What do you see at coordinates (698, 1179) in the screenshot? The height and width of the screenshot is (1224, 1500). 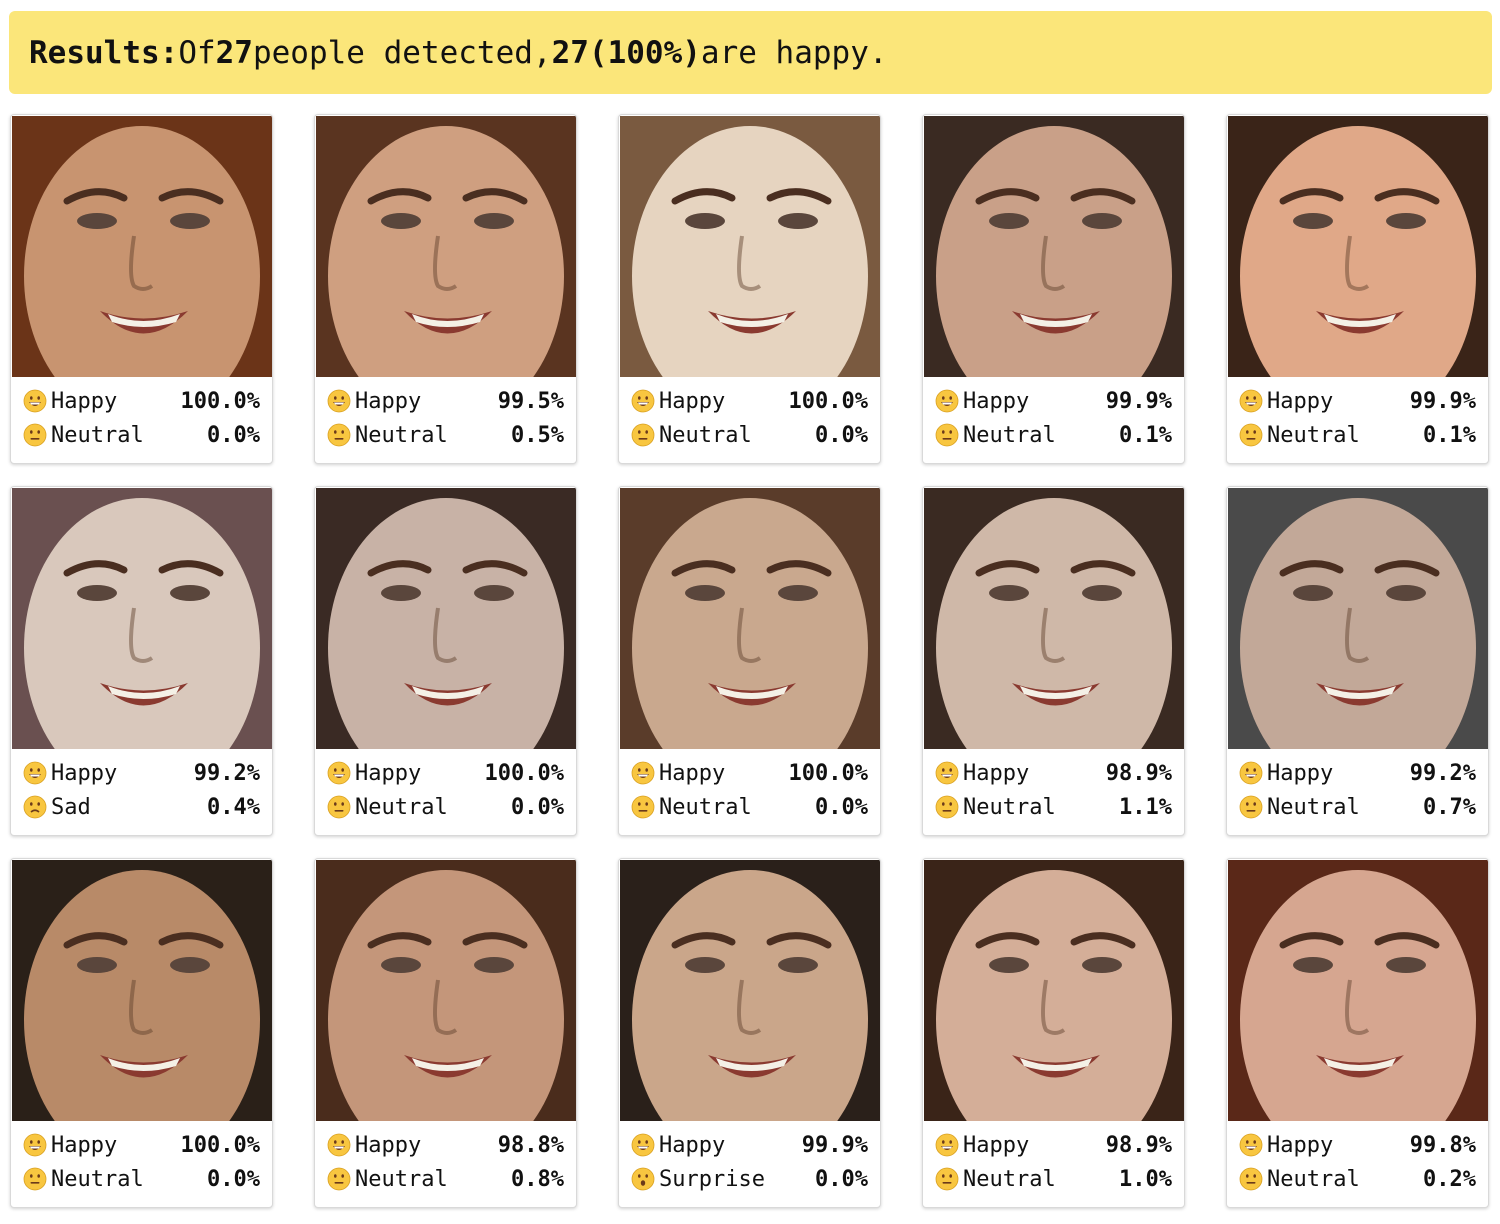 I see `emotion-label-group: Surprise` at bounding box center [698, 1179].